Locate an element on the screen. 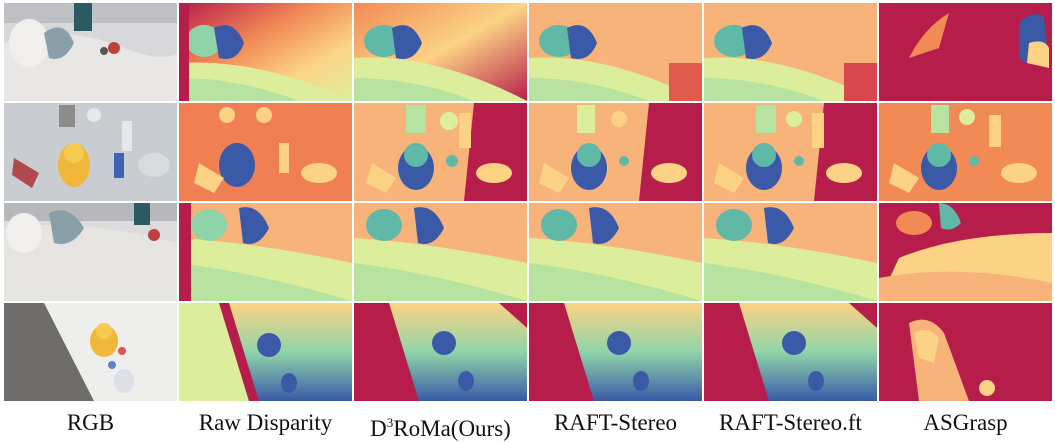  label-d3roma: D3RoMa(Ours) is located at coordinates (440, 428).